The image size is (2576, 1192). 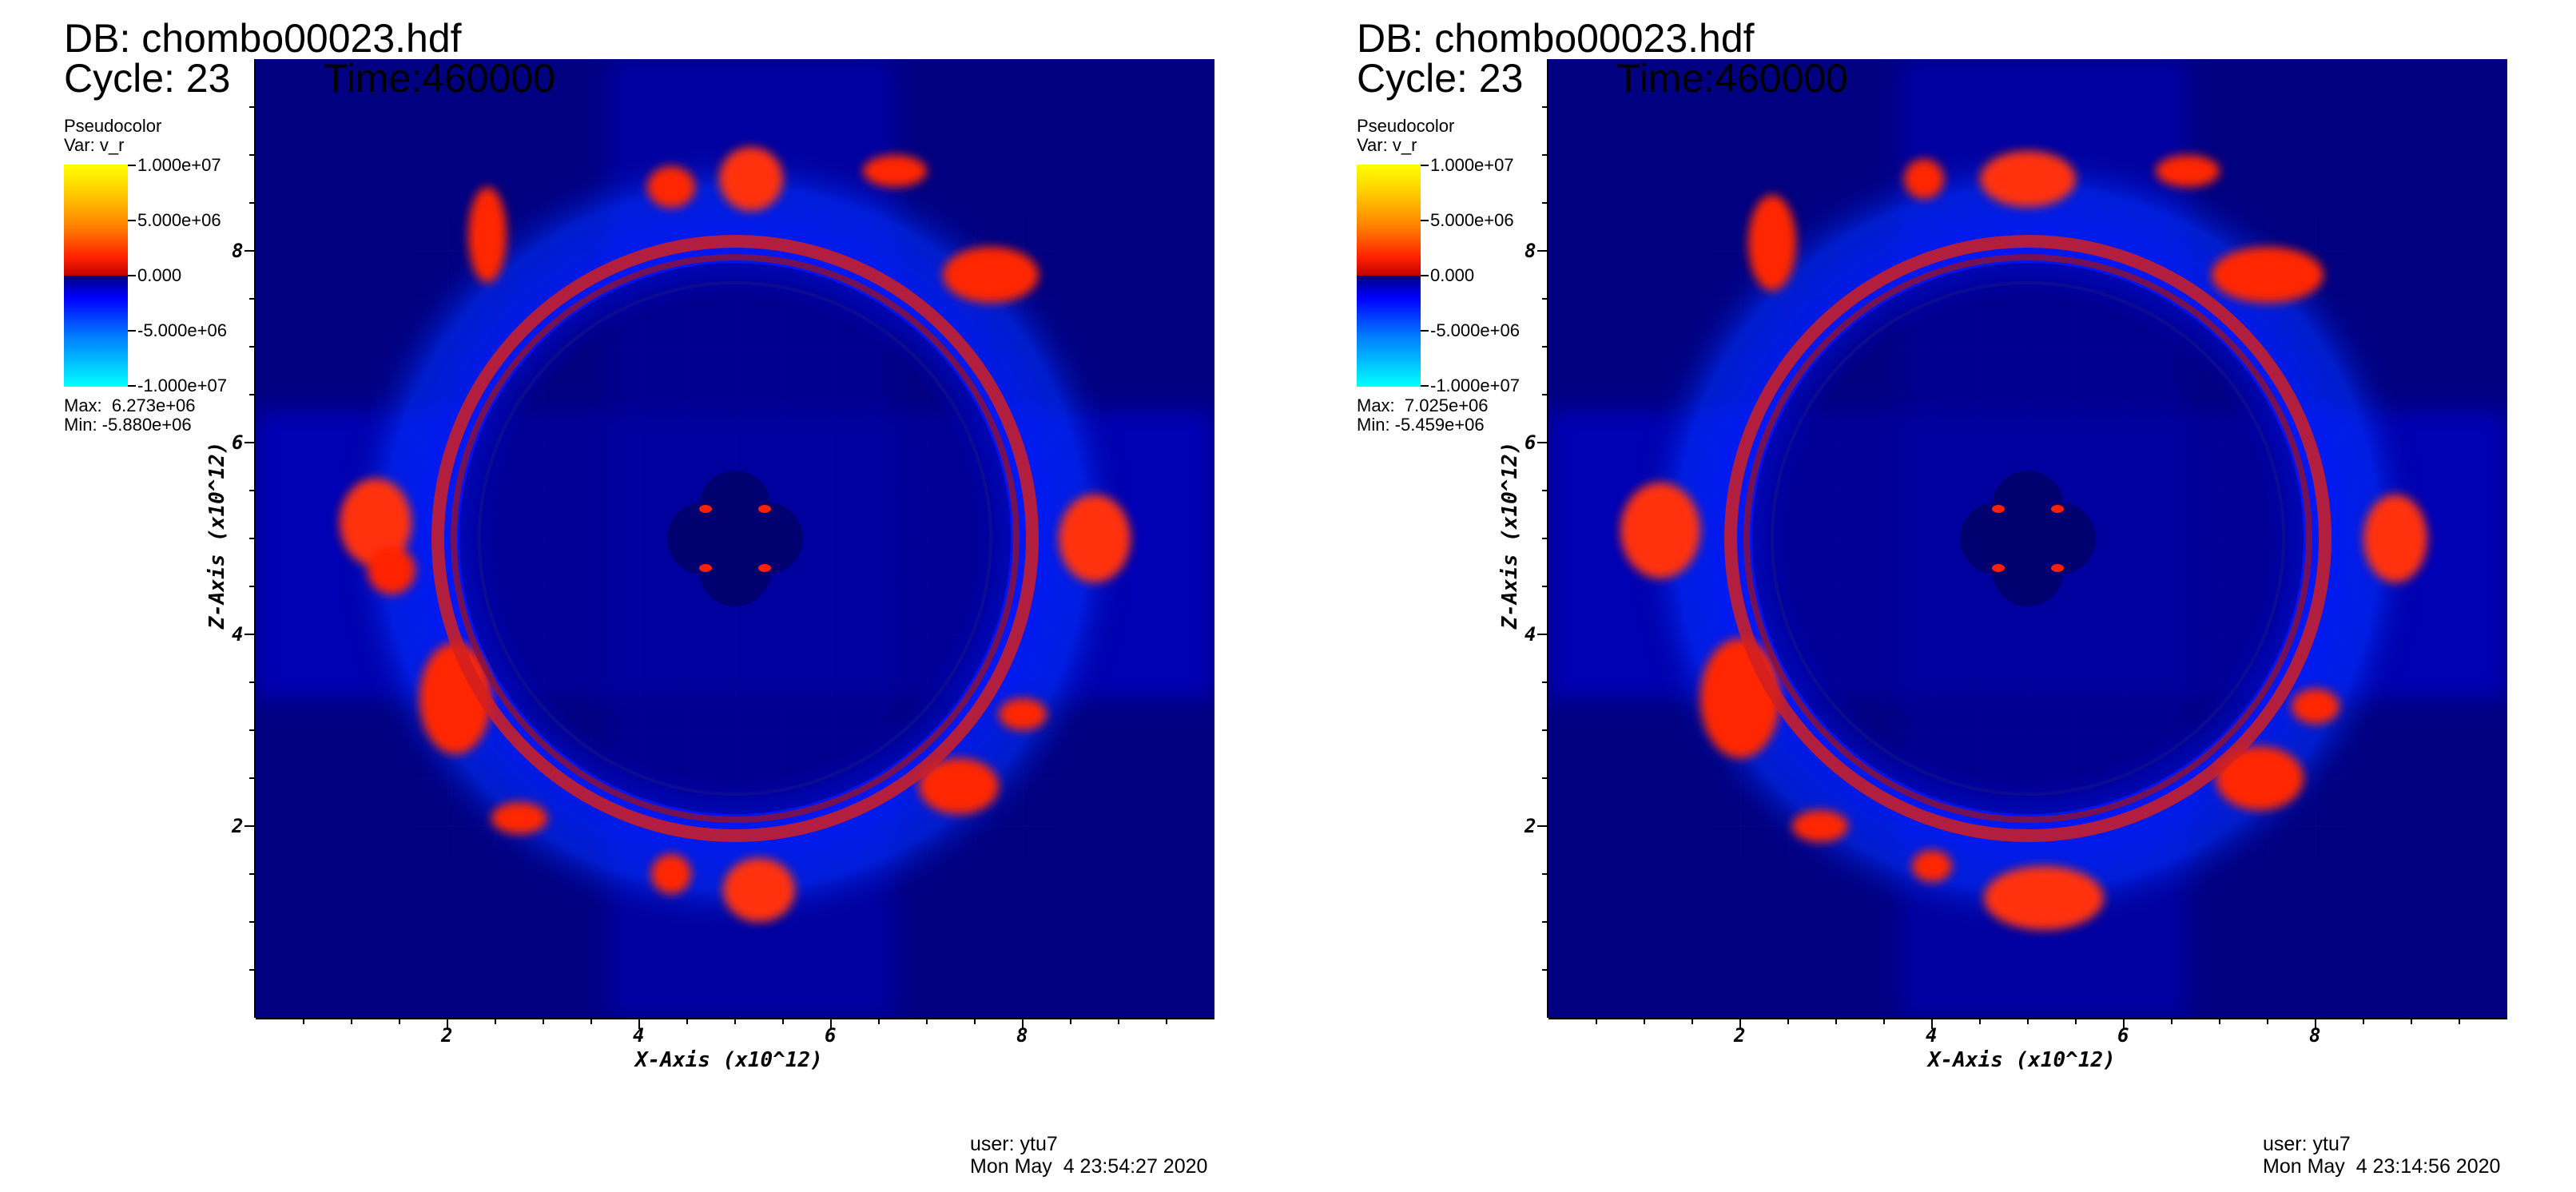 I want to click on x-tick-label: 4, so click(x=639, y=1035).